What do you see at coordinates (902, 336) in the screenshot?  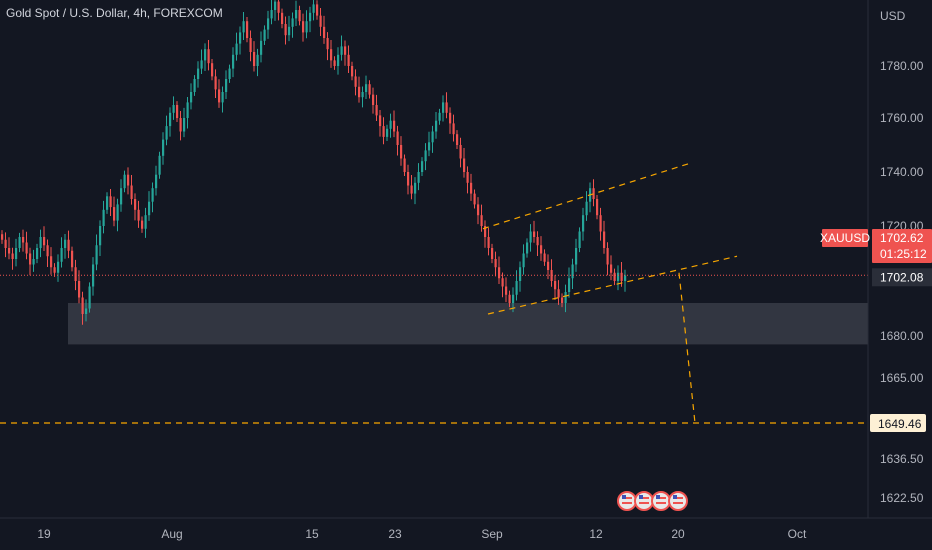 I see `y-tick-label: 1680.00` at bounding box center [902, 336].